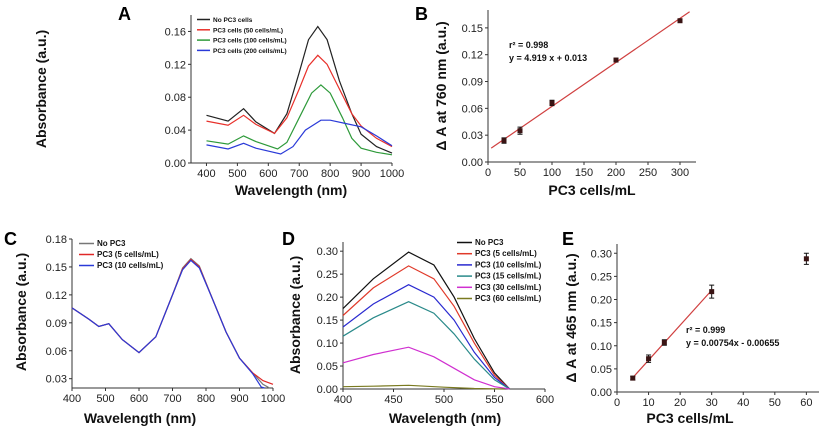 The height and width of the screenshot is (432, 825). What do you see at coordinates (175, 32) in the screenshot?
I see `y-tick-label: 0.16` at bounding box center [175, 32].